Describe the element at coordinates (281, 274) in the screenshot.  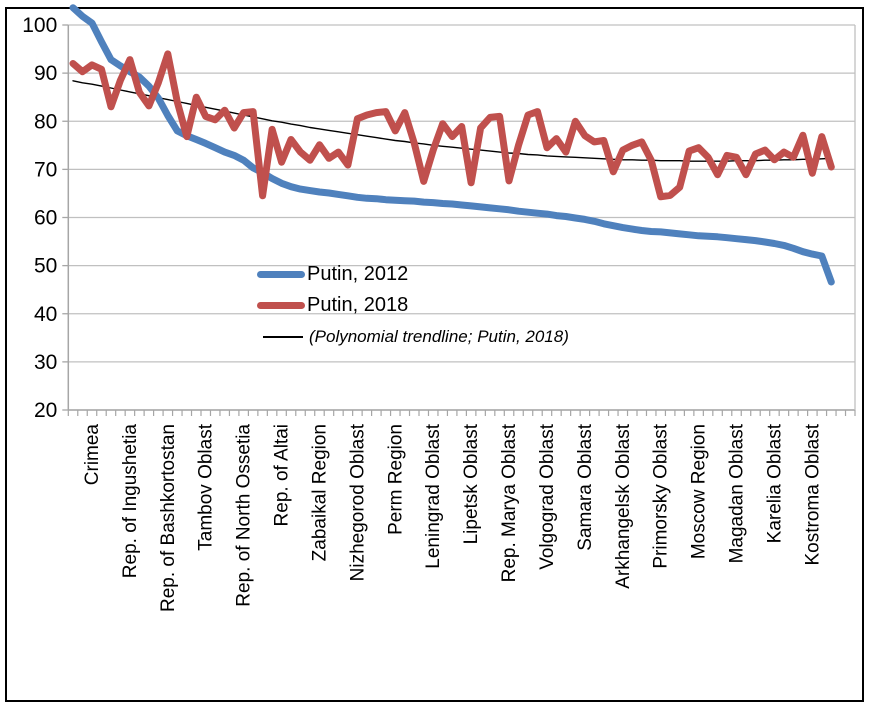
I see `putin-2012-swatch` at that location.